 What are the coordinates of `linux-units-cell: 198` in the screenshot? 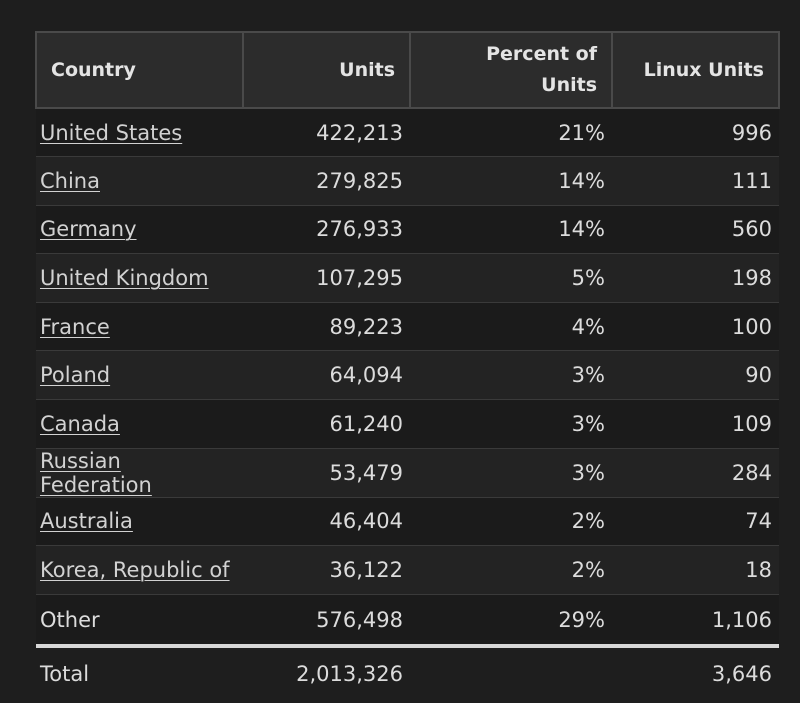 It's located at (695, 278).